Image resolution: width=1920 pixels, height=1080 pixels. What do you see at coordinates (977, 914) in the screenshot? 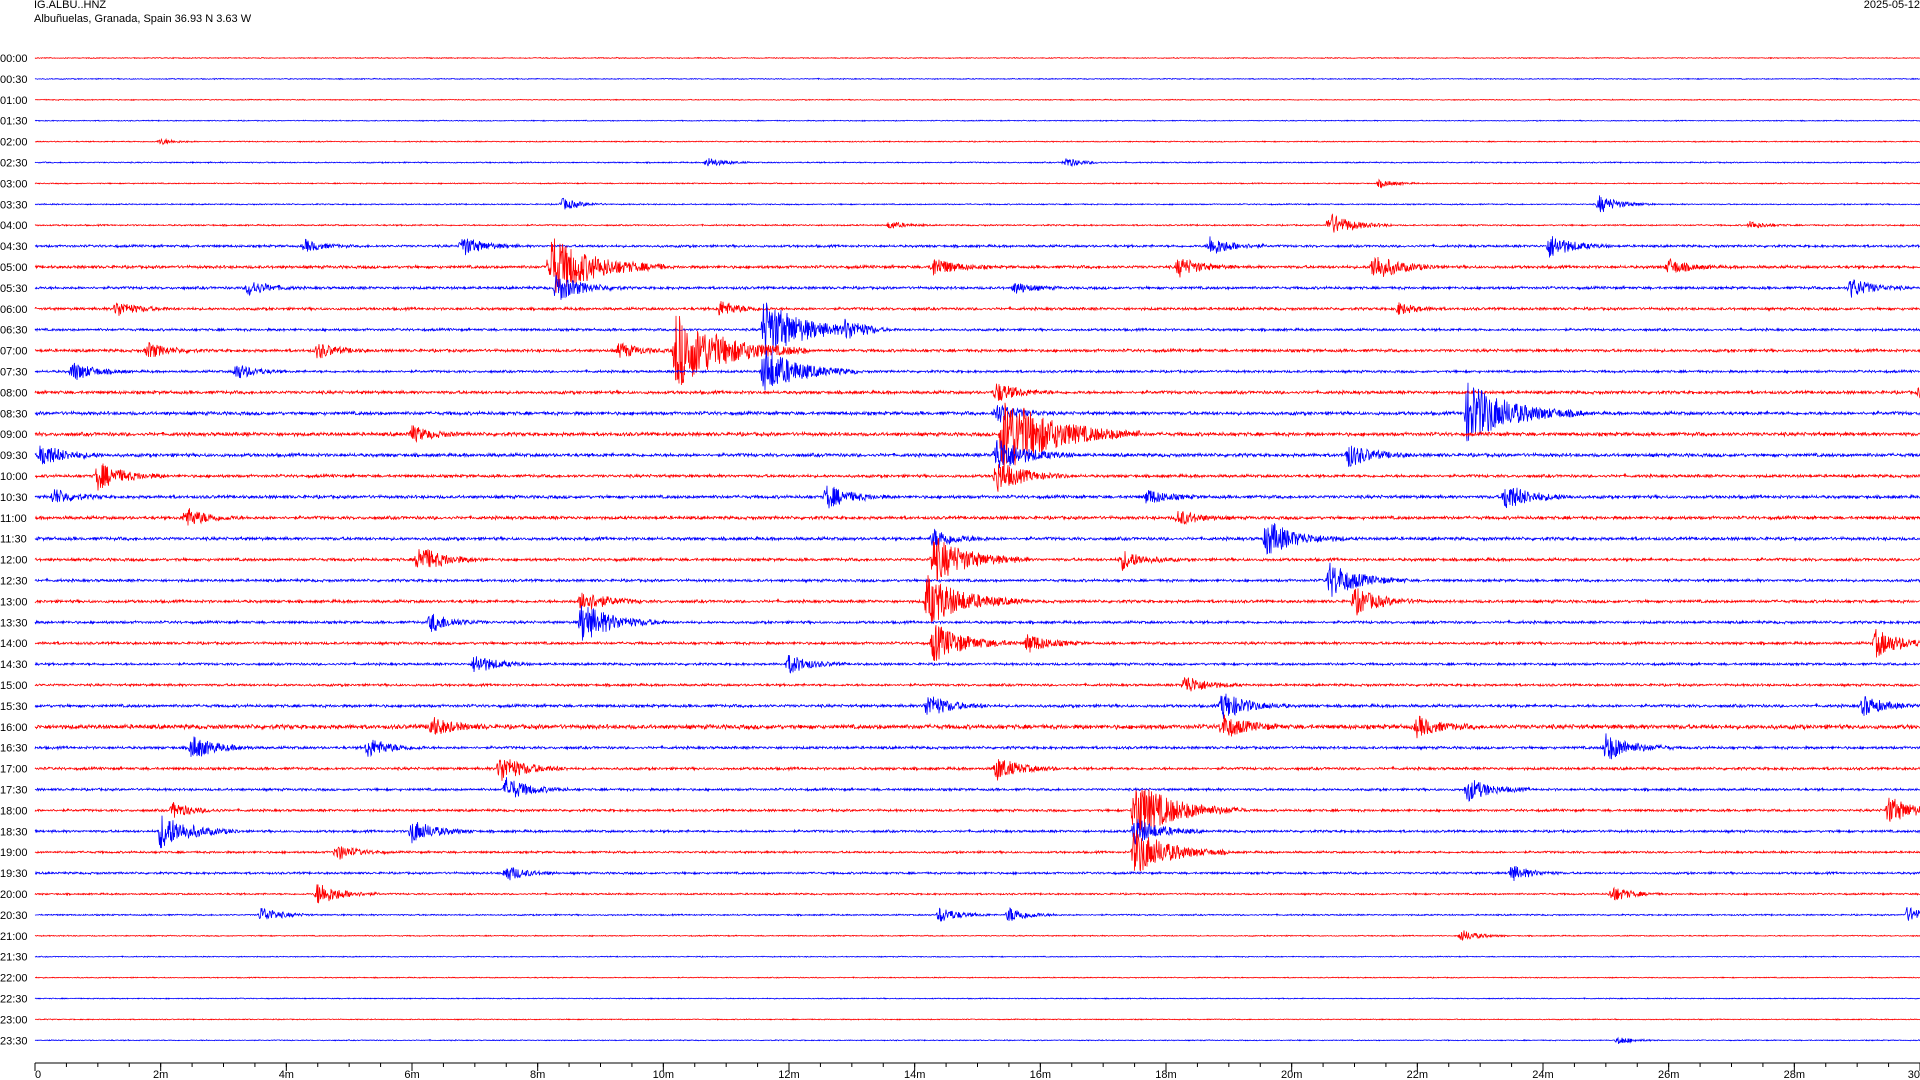
I see `trace-row-2030` at bounding box center [977, 914].